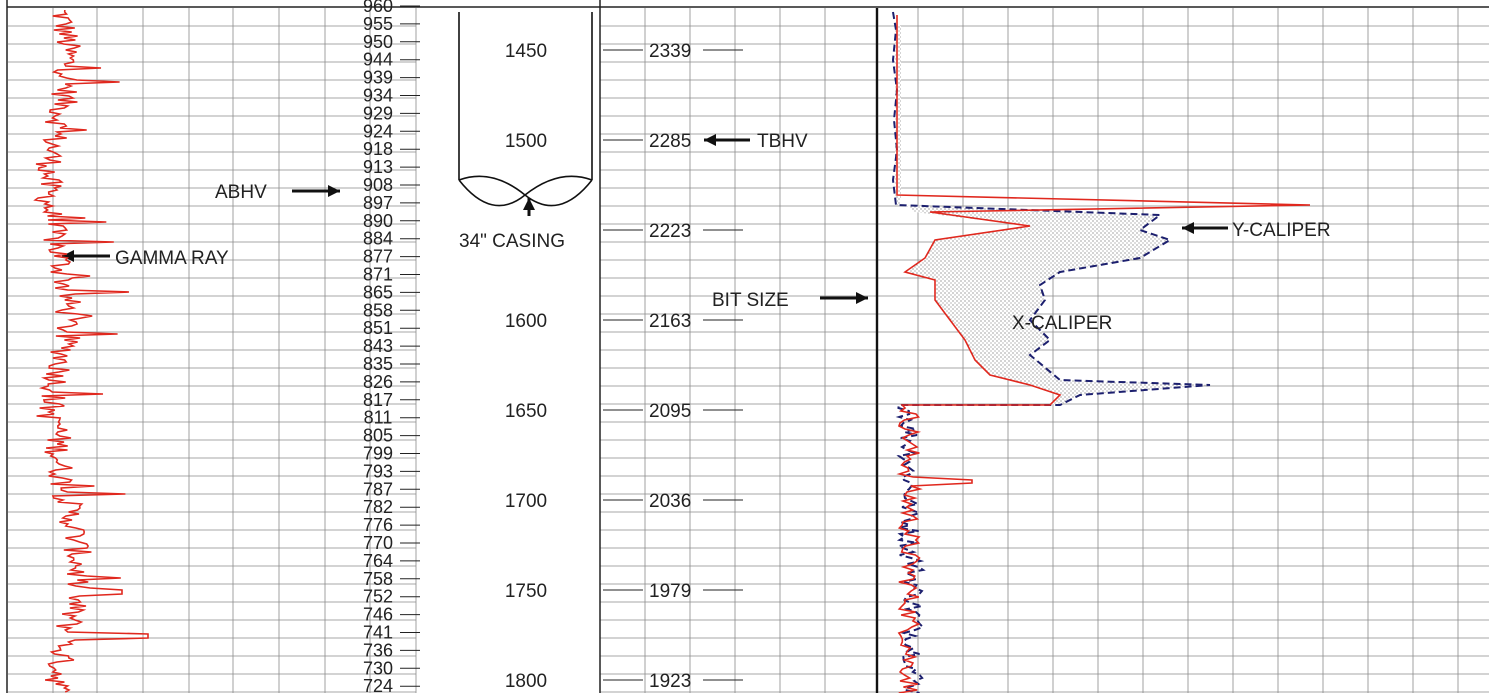 The image size is (1489, 698). Describe the element at coordinates (378, 346) in the screenshot. I see `depth-tick-label: 843` at that location.